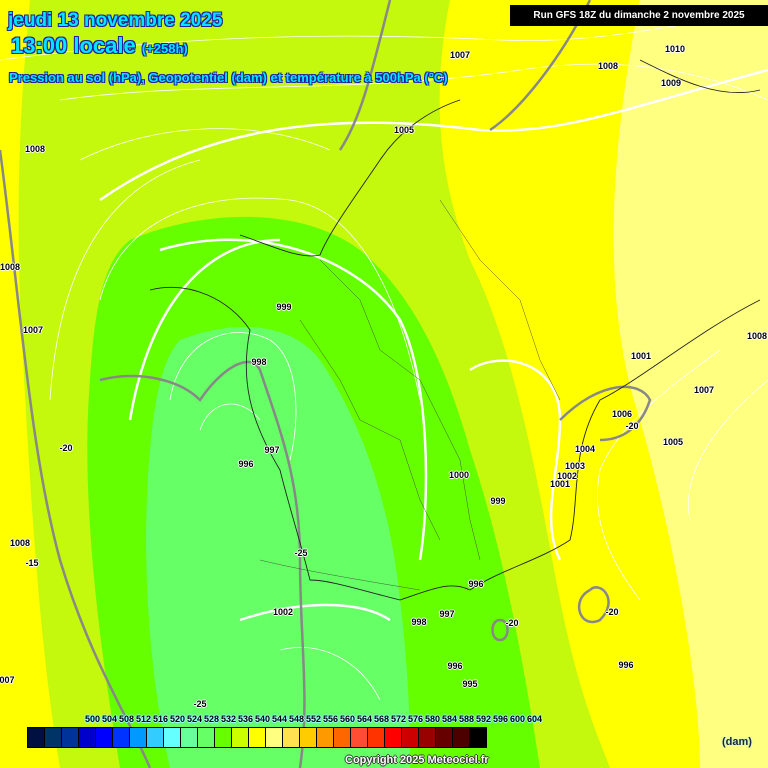  What do you see at coordinates (534, 719) in the screenshot?
I see `legend-value: 604` at bounding box center [534, 719].